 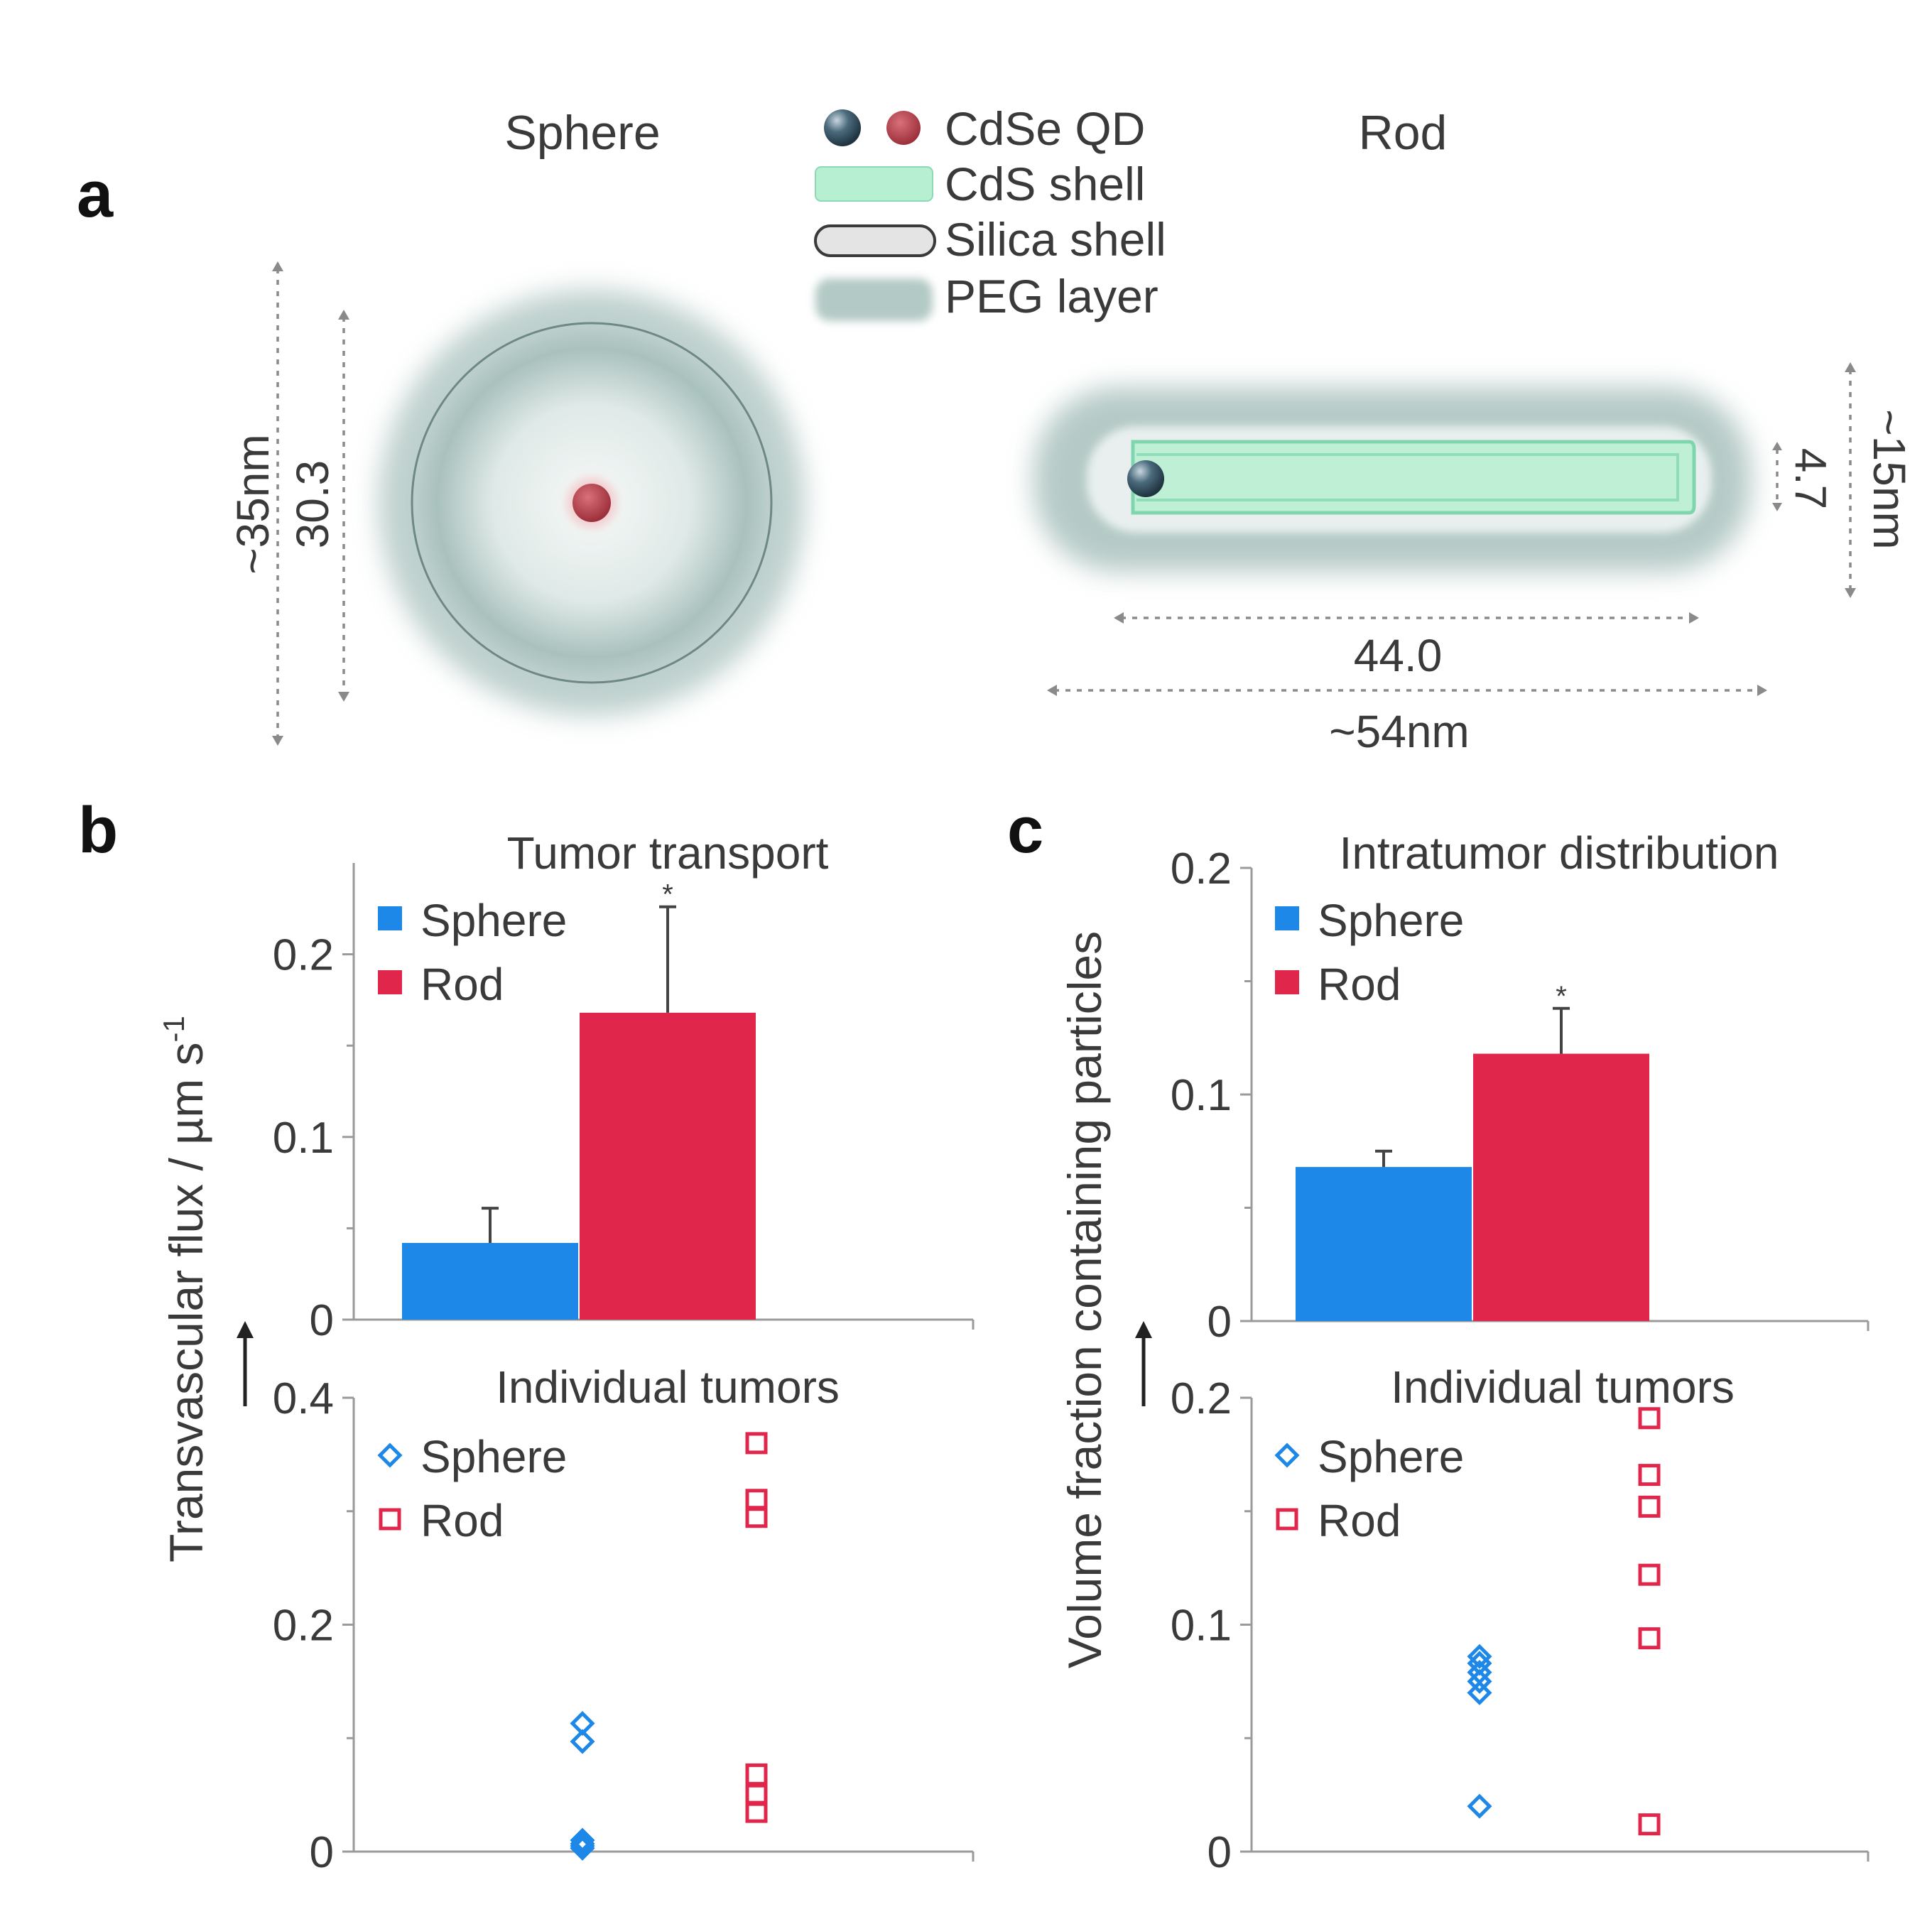 What do you see at coordinates (462, 1520) in the screenshot?
I see `panel-b-scatter-legend-label-rod: Rod` at bounding box center [462, 1520].